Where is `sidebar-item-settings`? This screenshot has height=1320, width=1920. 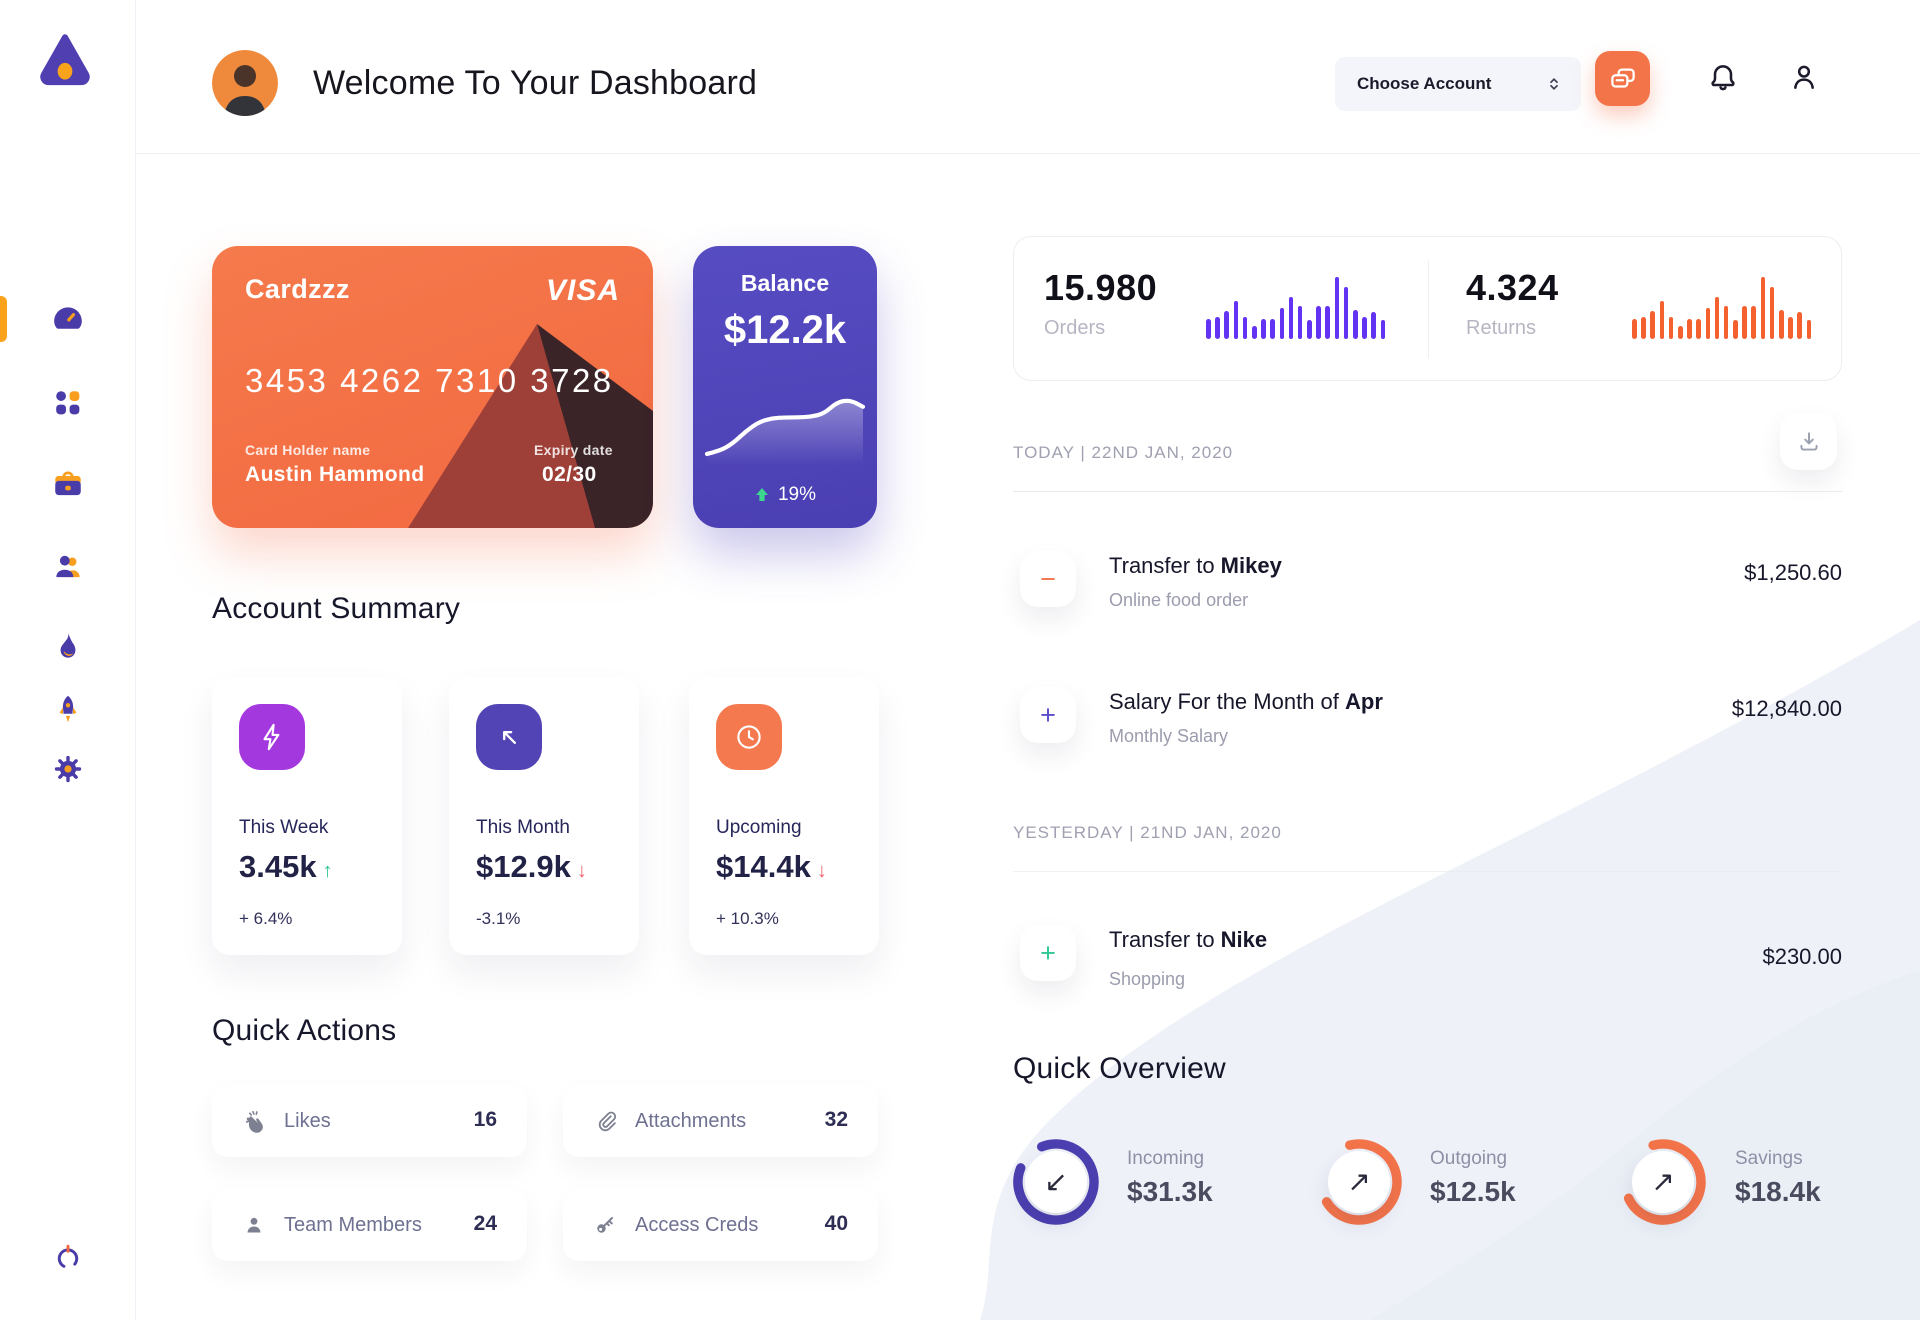
sidebar-item-settings is located at coordinates (67, 769).